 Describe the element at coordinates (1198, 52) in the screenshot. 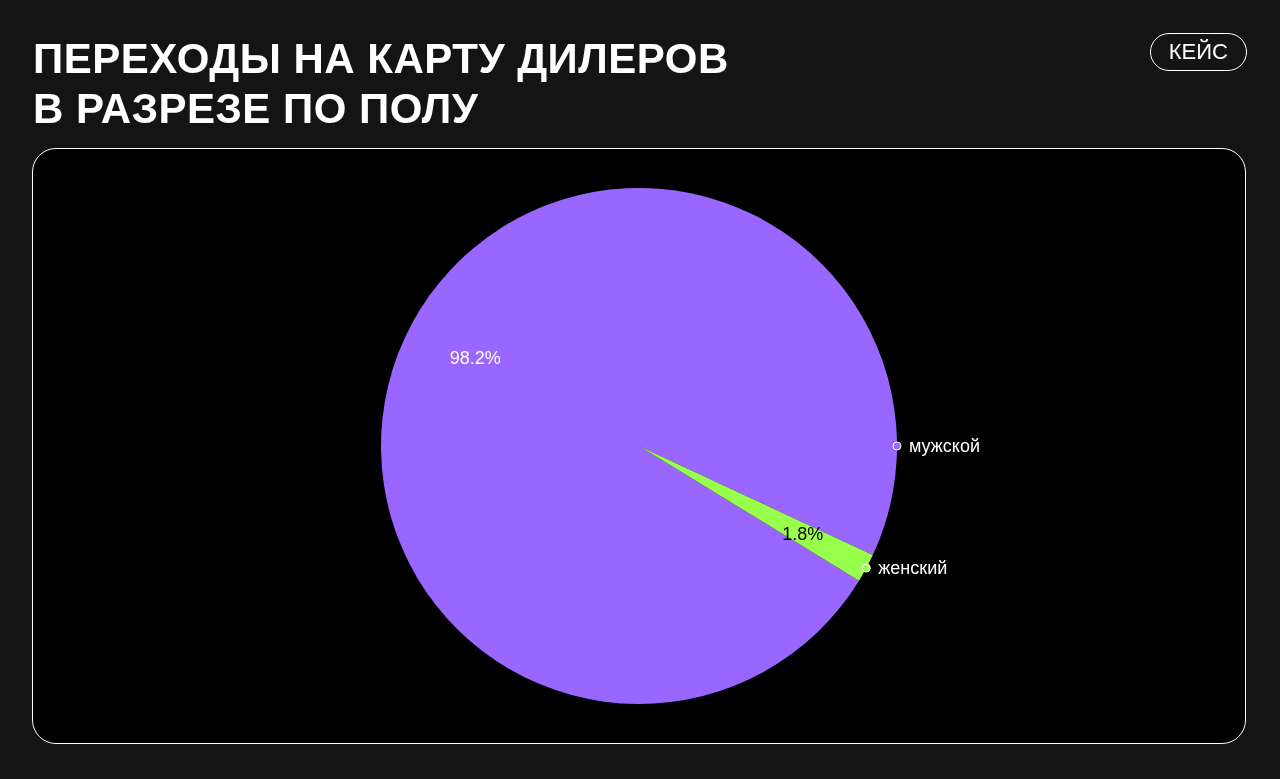

I see `text: КЕЙС` at that location.